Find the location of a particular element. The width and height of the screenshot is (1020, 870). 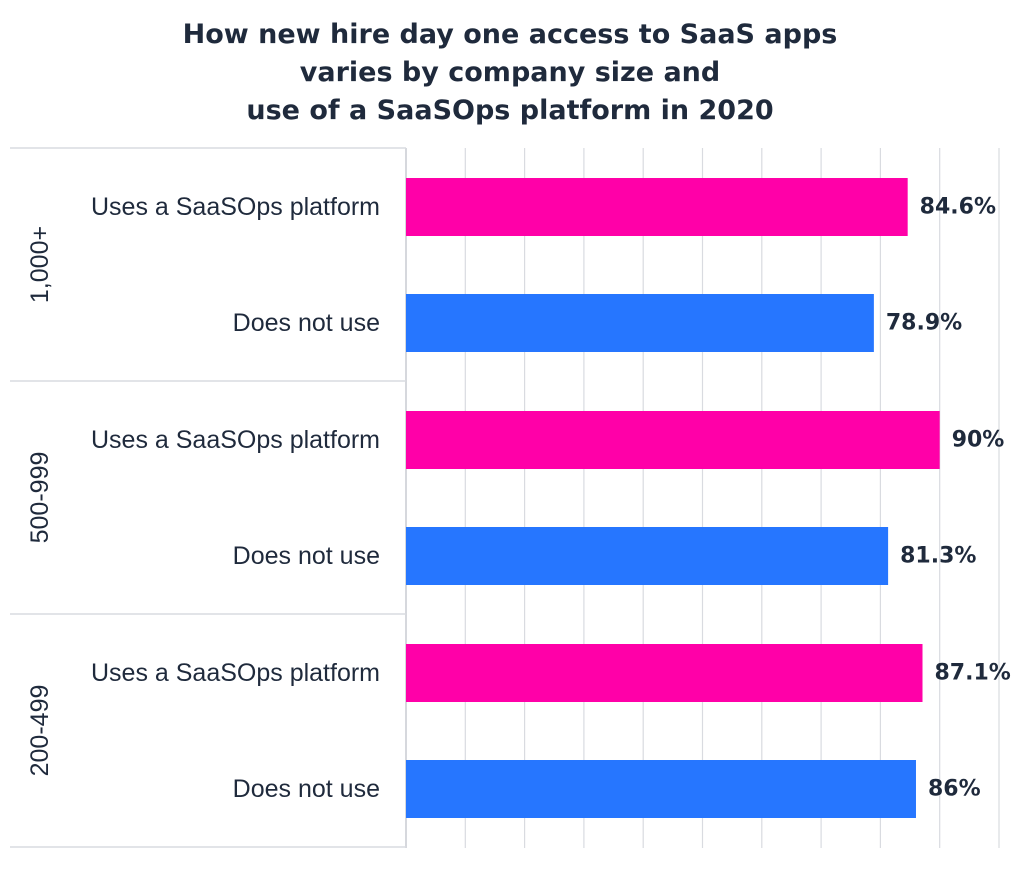

value-label: 81.3% is located at coordinates (938, 556).